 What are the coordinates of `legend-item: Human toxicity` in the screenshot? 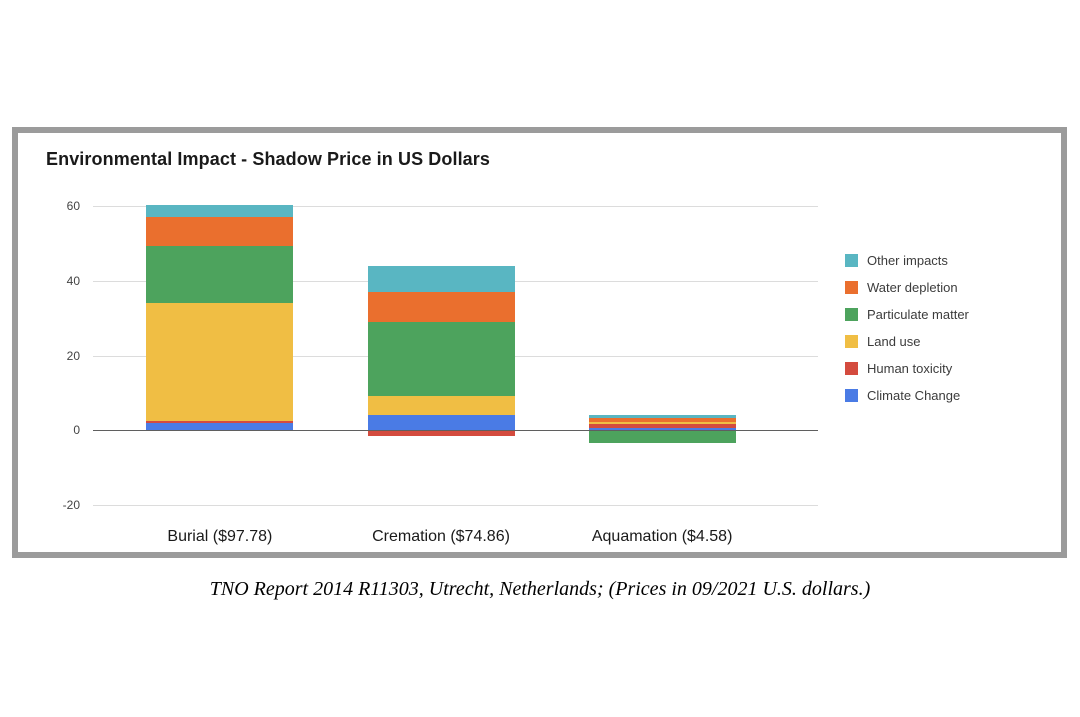 It's located at (907, 368).